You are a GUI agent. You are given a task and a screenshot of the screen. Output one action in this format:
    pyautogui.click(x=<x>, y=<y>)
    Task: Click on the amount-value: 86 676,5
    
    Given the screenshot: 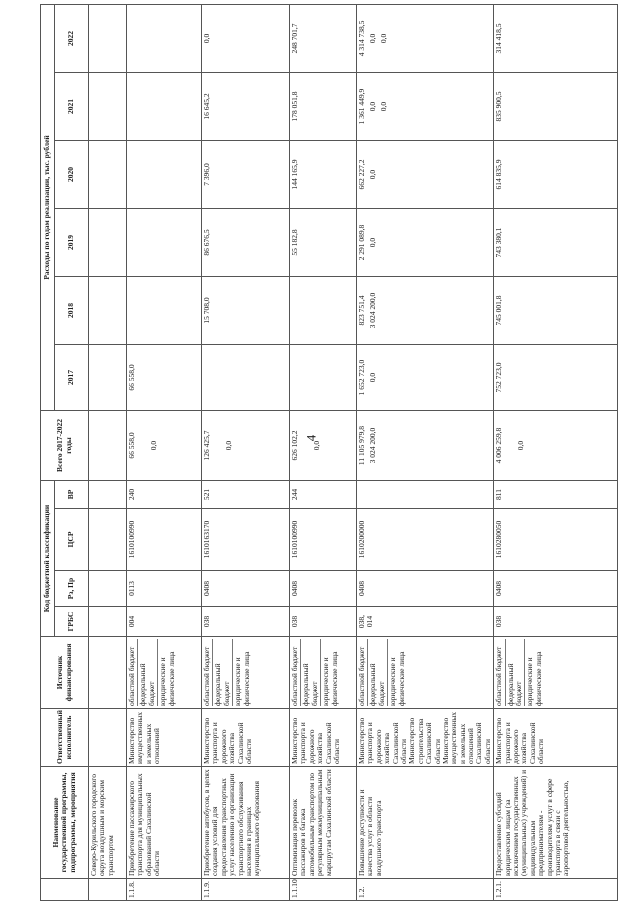 What is the action you would take?
    pyautogui.click(x=206, y=242)
    